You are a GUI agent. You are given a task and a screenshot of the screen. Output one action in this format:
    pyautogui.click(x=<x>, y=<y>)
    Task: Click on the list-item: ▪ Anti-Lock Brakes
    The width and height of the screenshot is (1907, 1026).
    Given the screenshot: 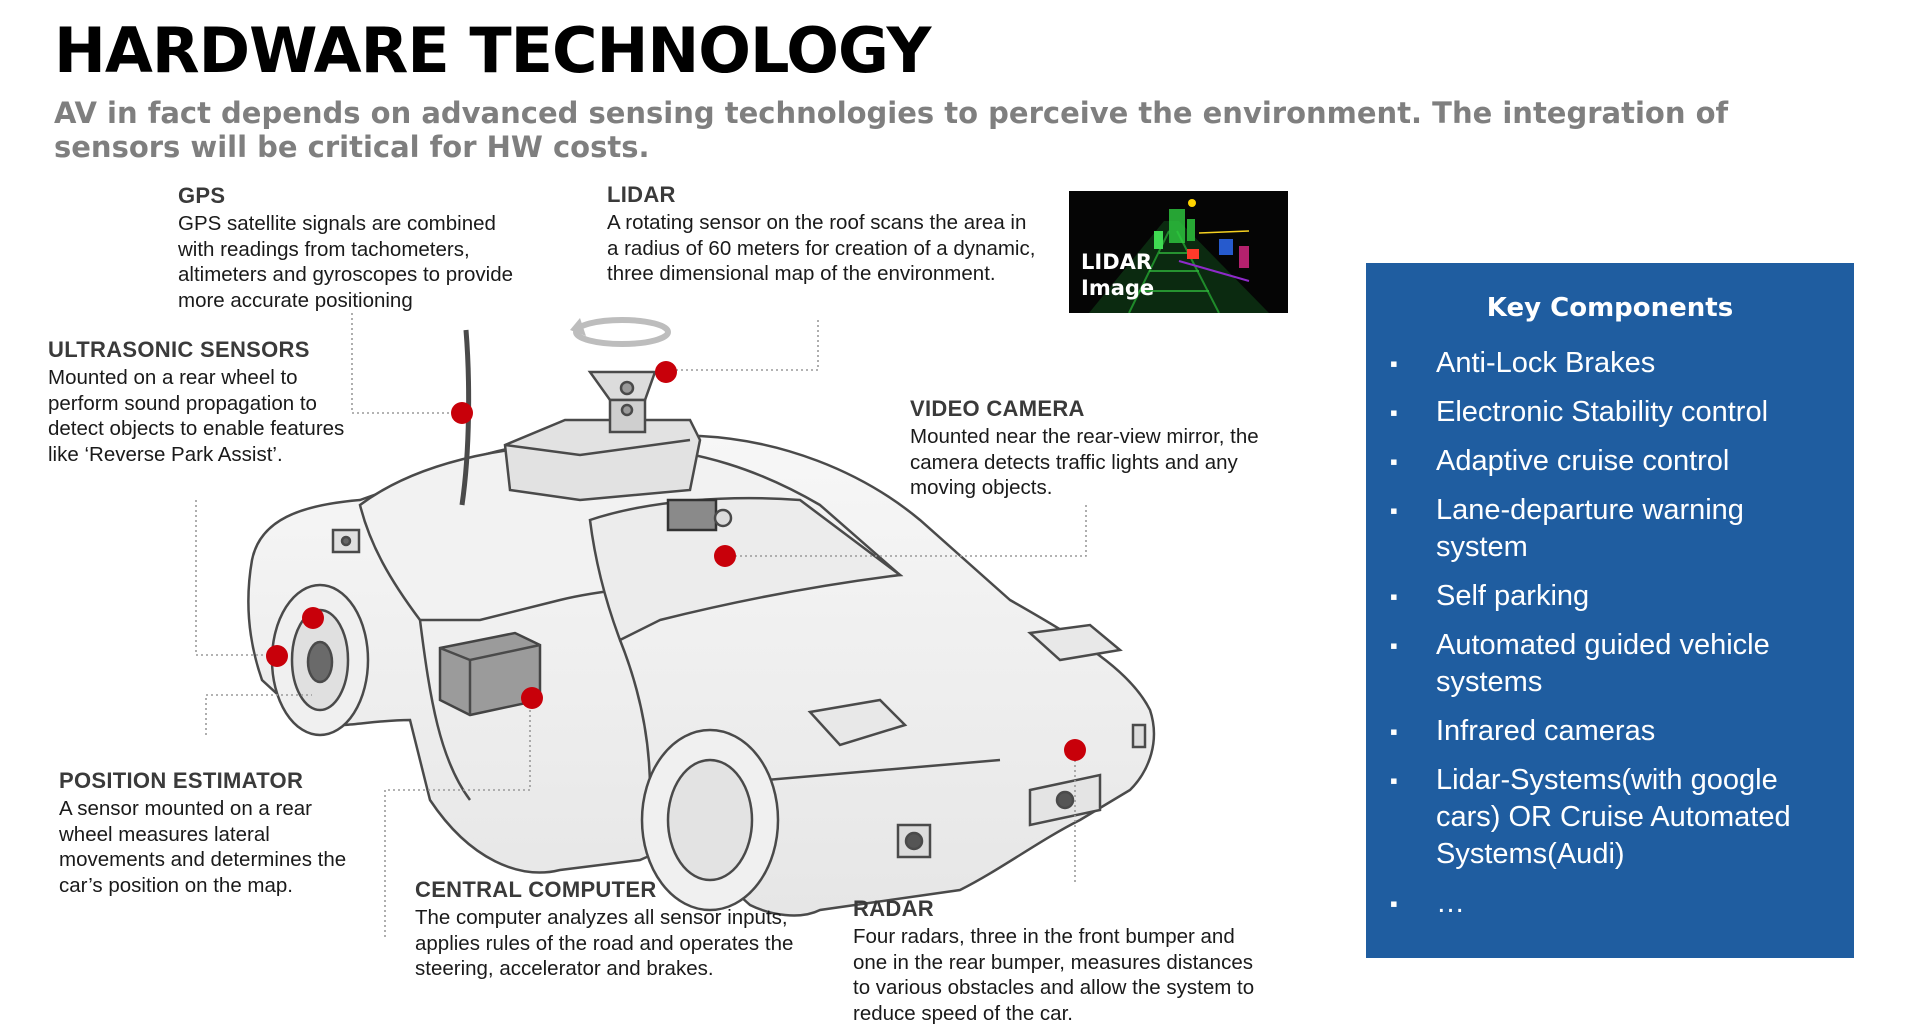 What is the action you would take?
    pyautogui.click(x=1612, y=363)
    